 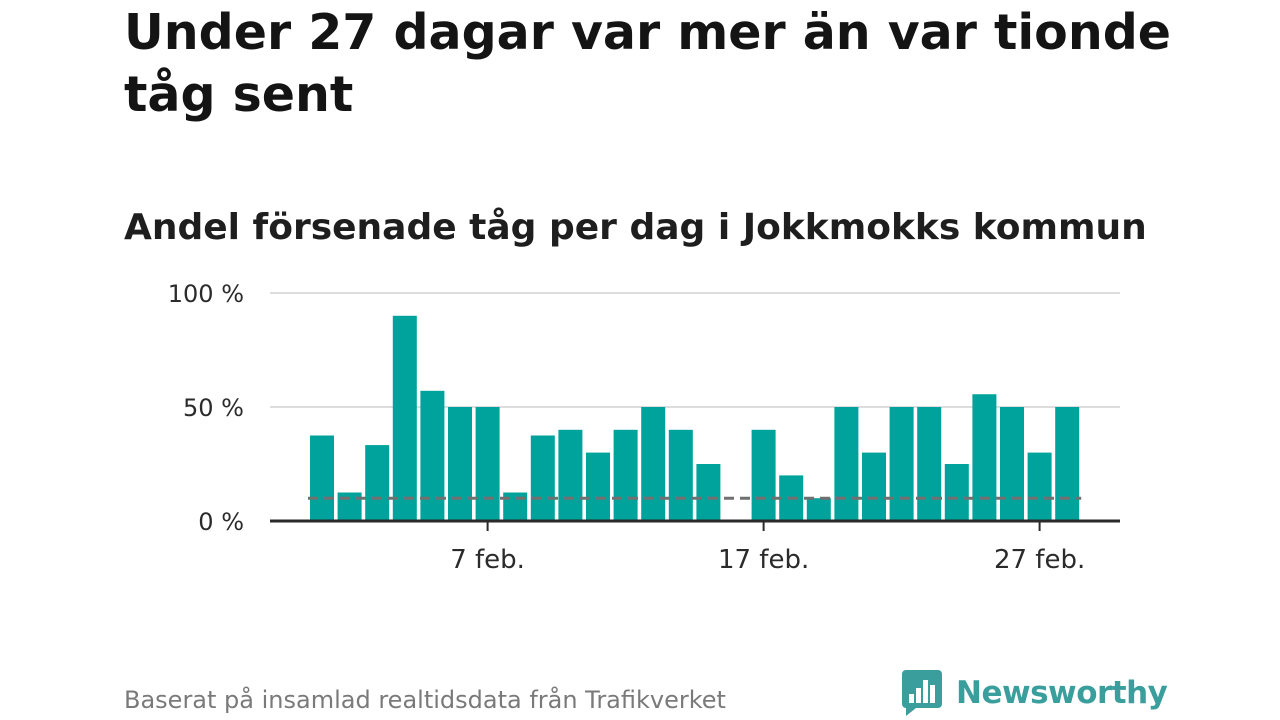 I want to click on x-tick-label: 27 feb., so click(x=1039, y=560).